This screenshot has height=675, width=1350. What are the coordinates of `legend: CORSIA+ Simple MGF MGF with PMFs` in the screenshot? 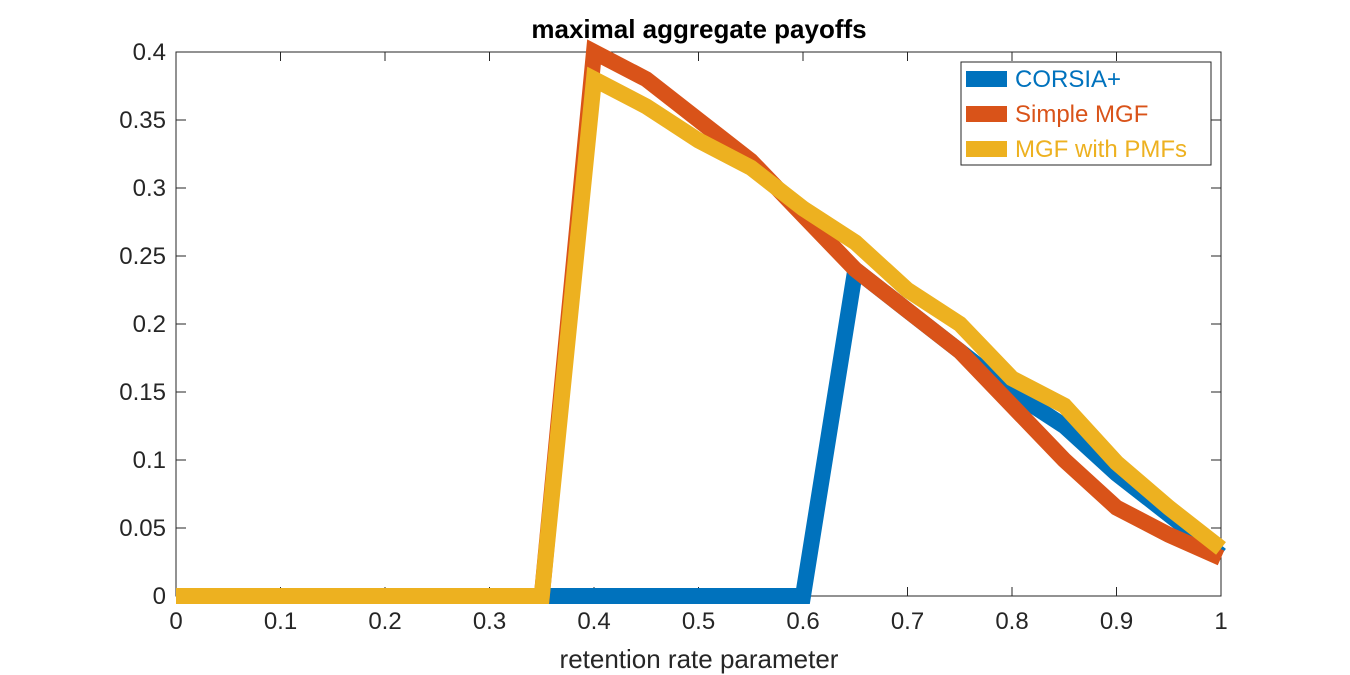 It's located at (1086, 113).